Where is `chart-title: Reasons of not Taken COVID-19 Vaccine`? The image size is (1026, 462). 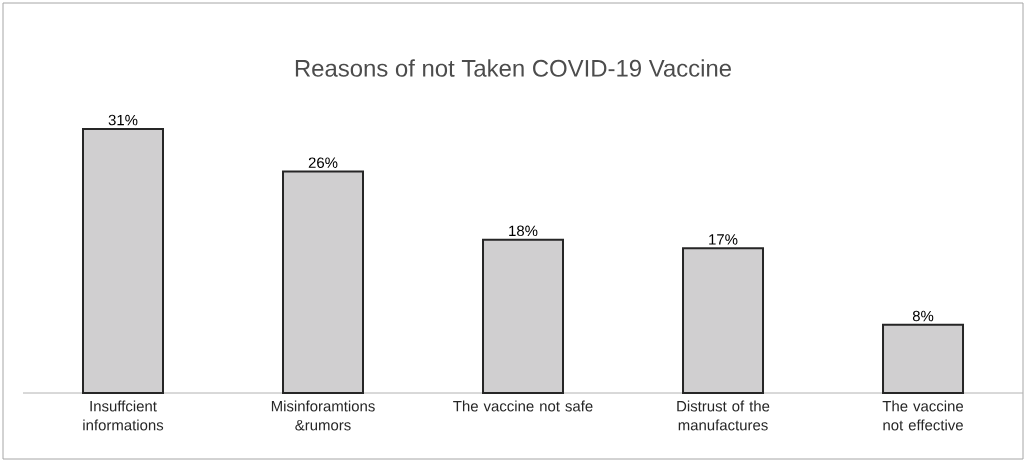 chart-title: Reasons of not Taken COVID-19 Vaccine is located at coordinates (513, 68).